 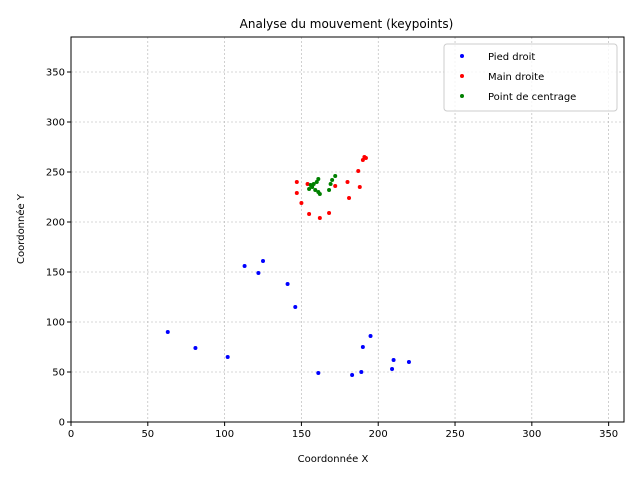 What do you see at coordinates (378, 434) in the screenshot?
I see `x-tick-label: 200` at bounding box center [378, 434].